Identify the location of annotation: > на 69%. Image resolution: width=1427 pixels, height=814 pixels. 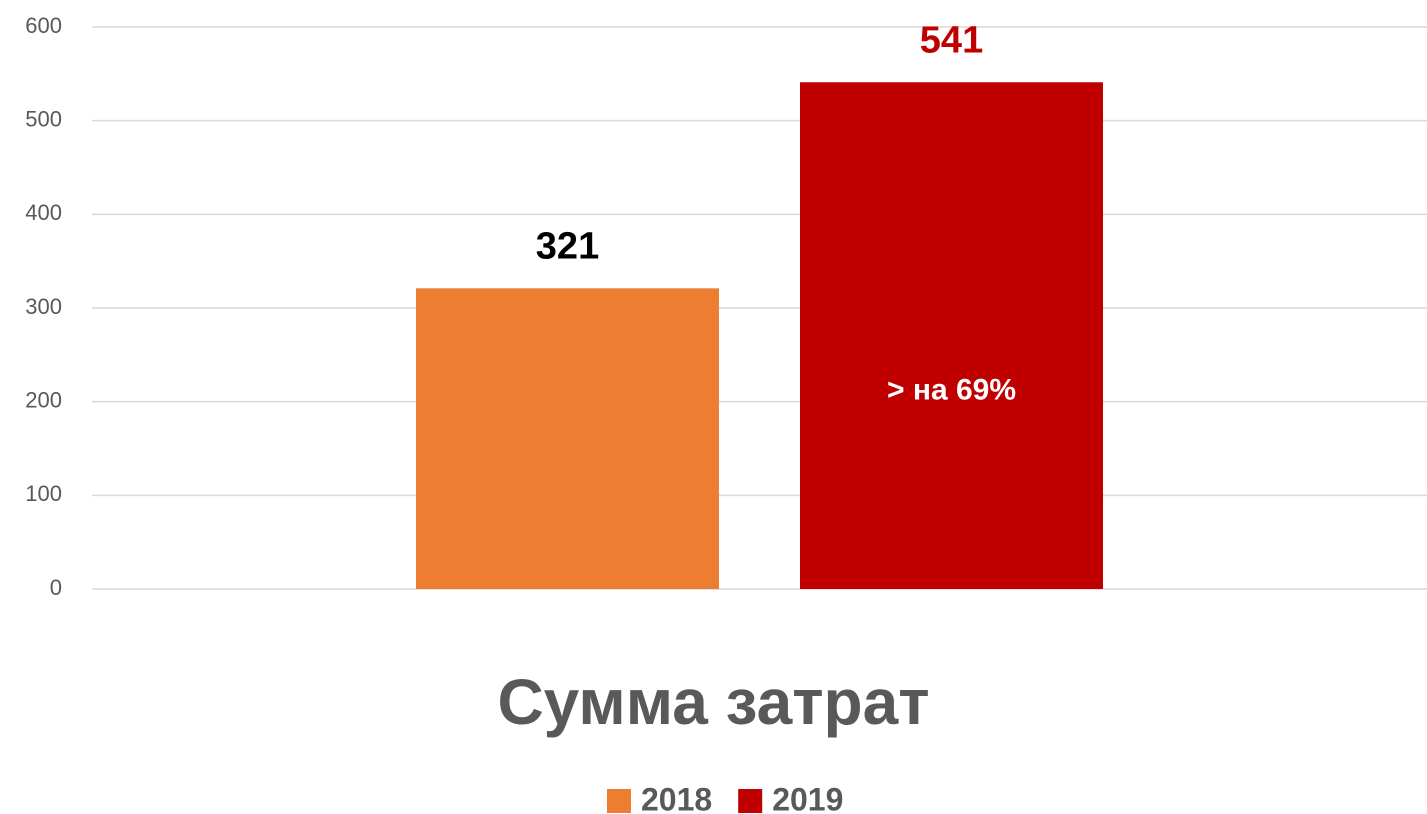
(951, 389).